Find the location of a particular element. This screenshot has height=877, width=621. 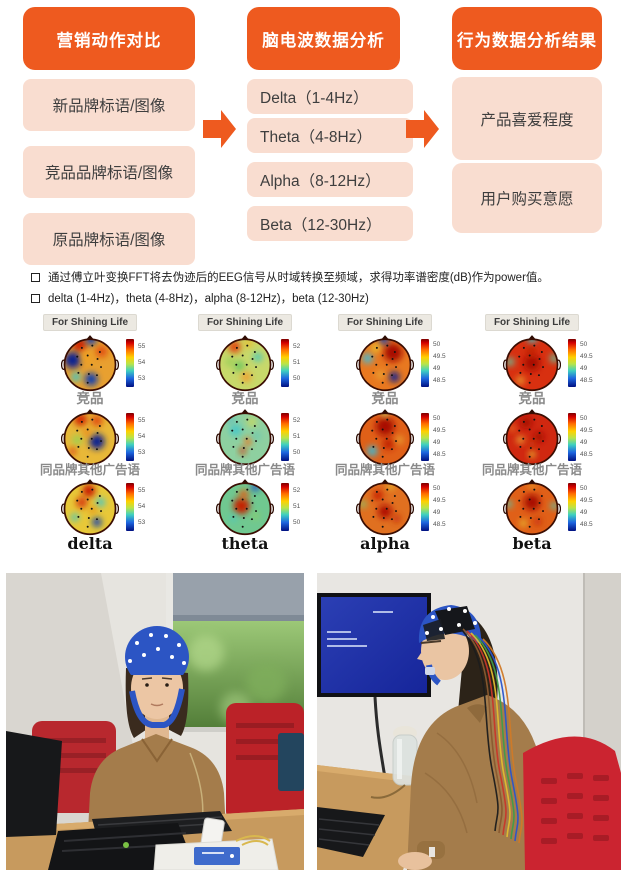

flow-header-marketing: 营销动作对比 is located at coordinates (109, 38).